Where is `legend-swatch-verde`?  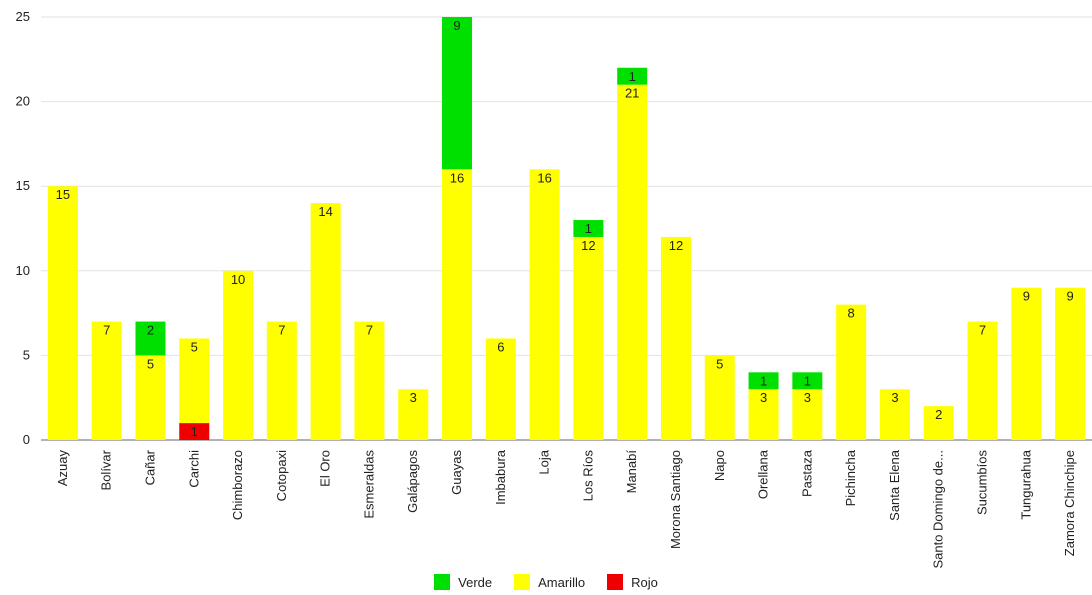
legend-swatch-verde is located at coordinates (442, 582).